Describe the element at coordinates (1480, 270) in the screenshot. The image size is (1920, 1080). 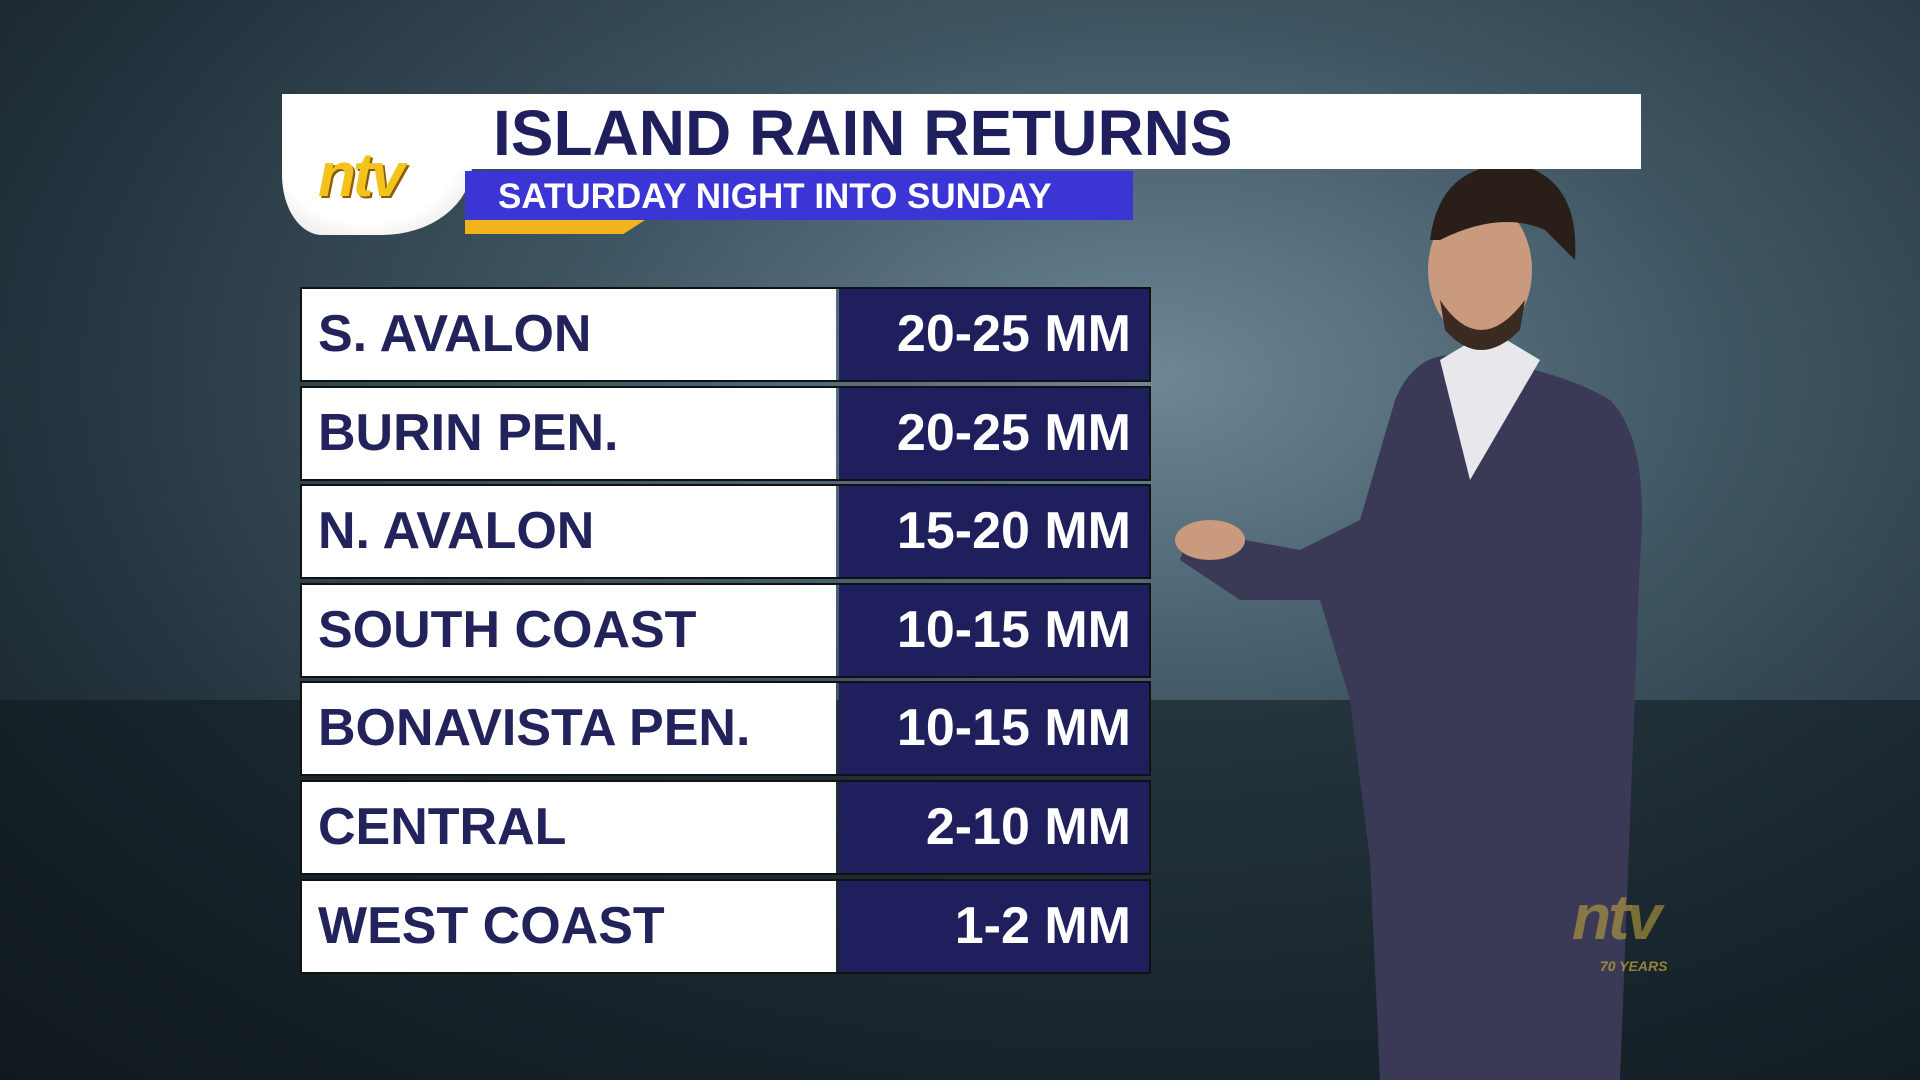
I see `face` at that location.